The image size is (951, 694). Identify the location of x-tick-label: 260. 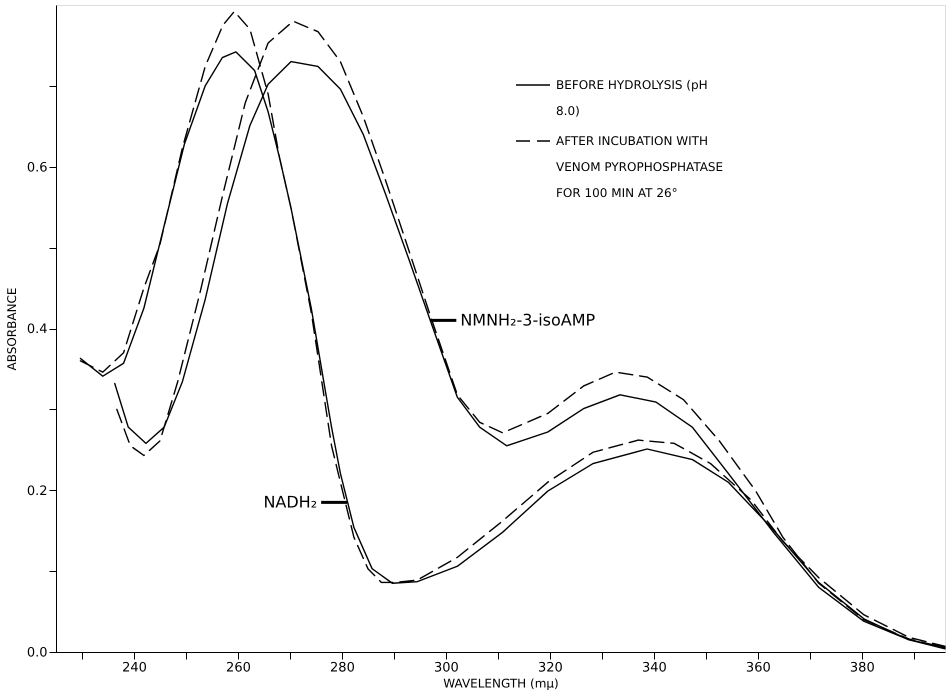
(238, 668).